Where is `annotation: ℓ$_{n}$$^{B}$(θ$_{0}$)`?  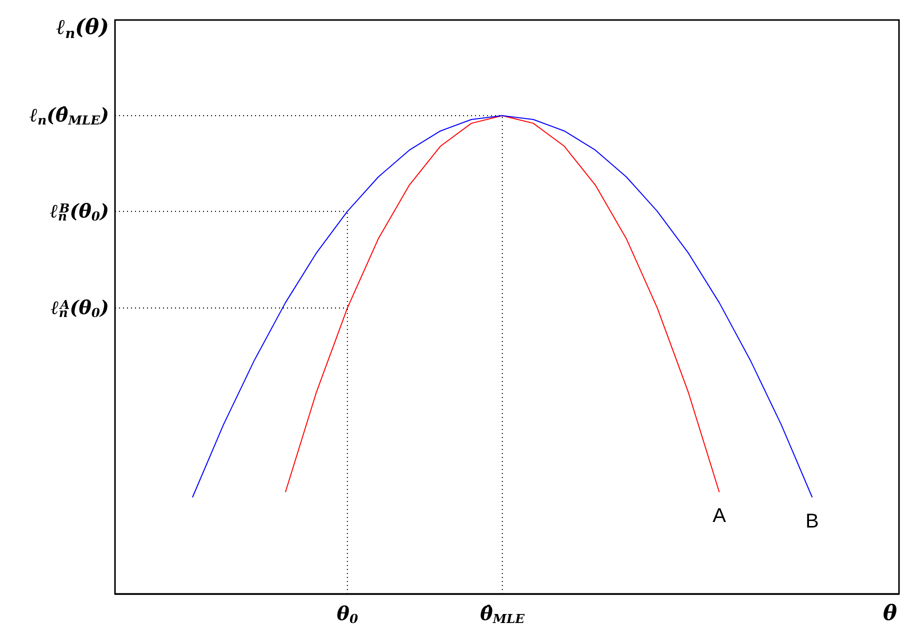 annotation: ℓ$_{n}$$^{B}$(θ$_{0}$) is located at coordinates (79, 212).